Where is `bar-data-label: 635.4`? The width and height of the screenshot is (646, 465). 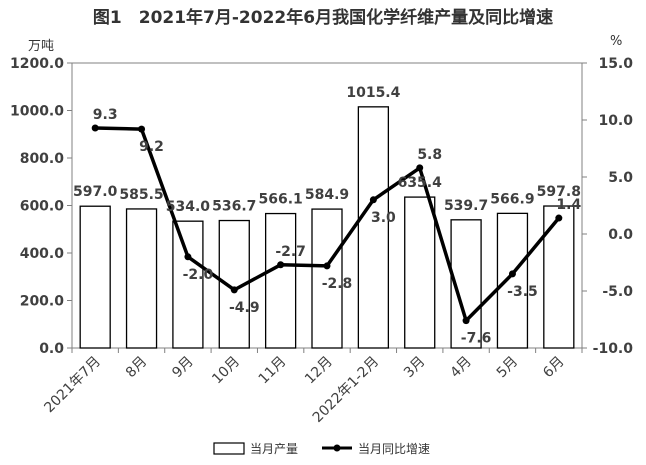
bar-data-label: 635.4 is located at coordinates (420, 183).